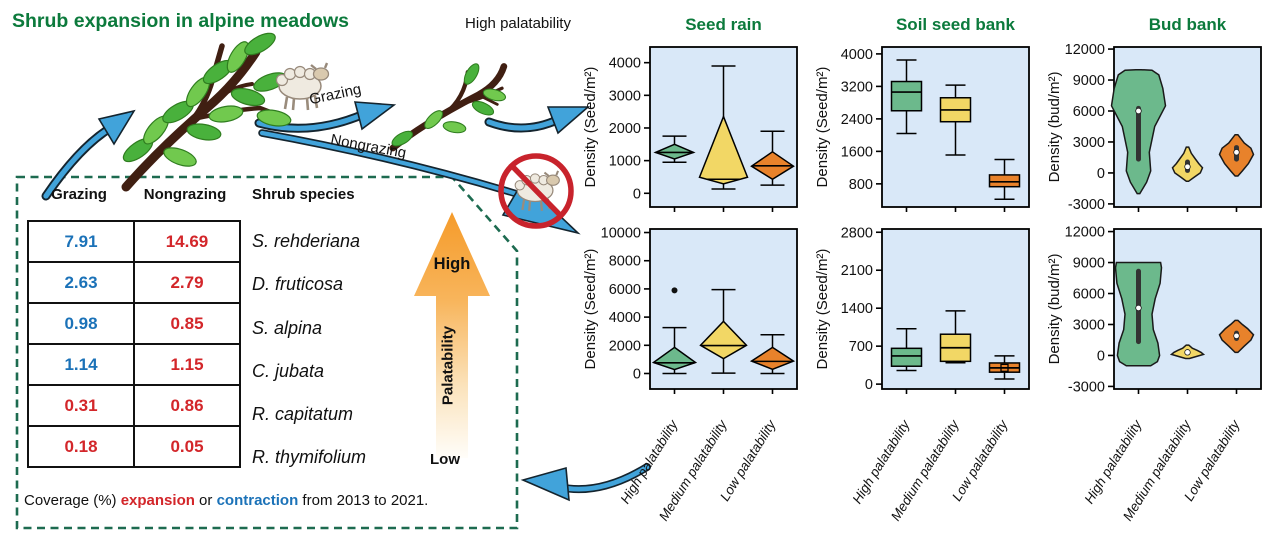 Image resolution: width=1269 pixels, height=548 pixels. Describe the element at coordinates (723, 24) in the screenshot. I see `chart-title-seed-rain: Seed rain` at that location.